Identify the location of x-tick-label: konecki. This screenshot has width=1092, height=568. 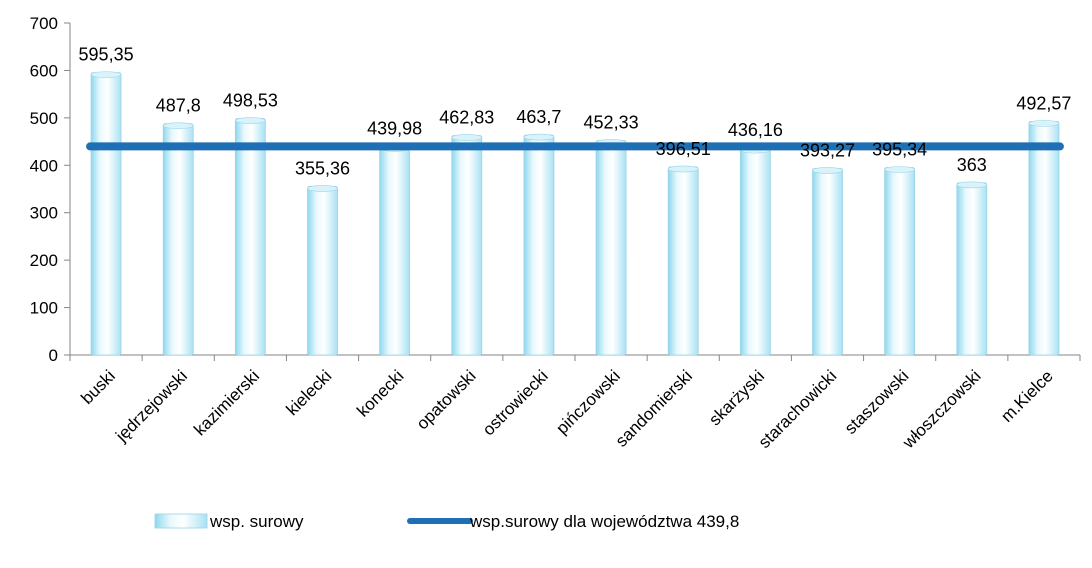
(380, 393).